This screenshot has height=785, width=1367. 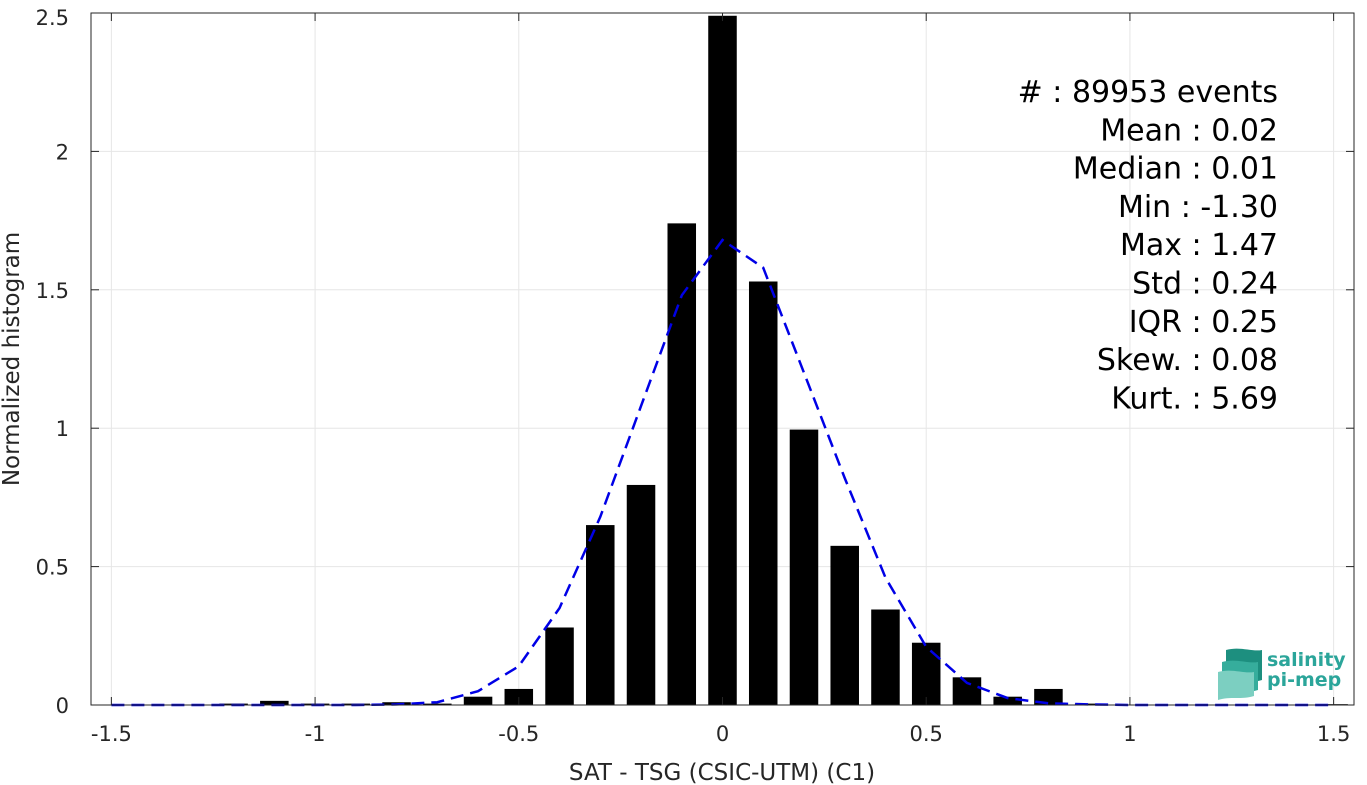 What do you see at coordinates (926, 734) in the screenshot?
I see `x-tick-label: 0.5` at bounding box center [926, 734].